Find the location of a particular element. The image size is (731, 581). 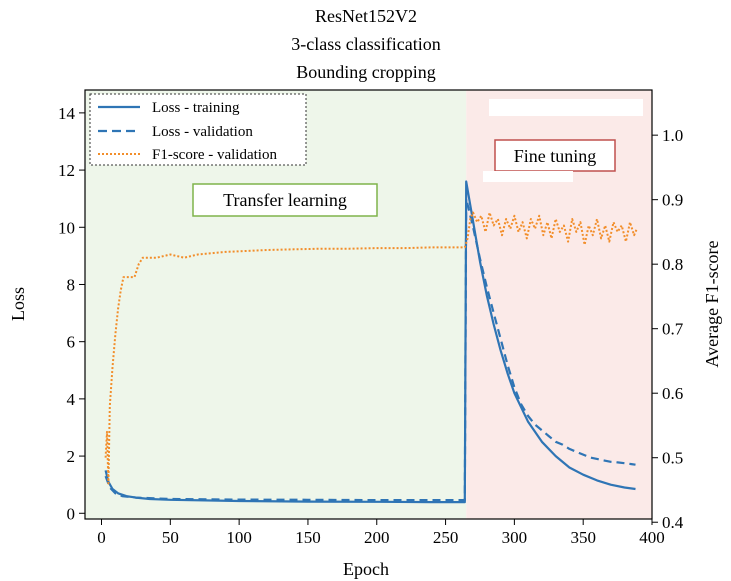

x-tick-label-3: 150 is located at coordinates (308, 537).